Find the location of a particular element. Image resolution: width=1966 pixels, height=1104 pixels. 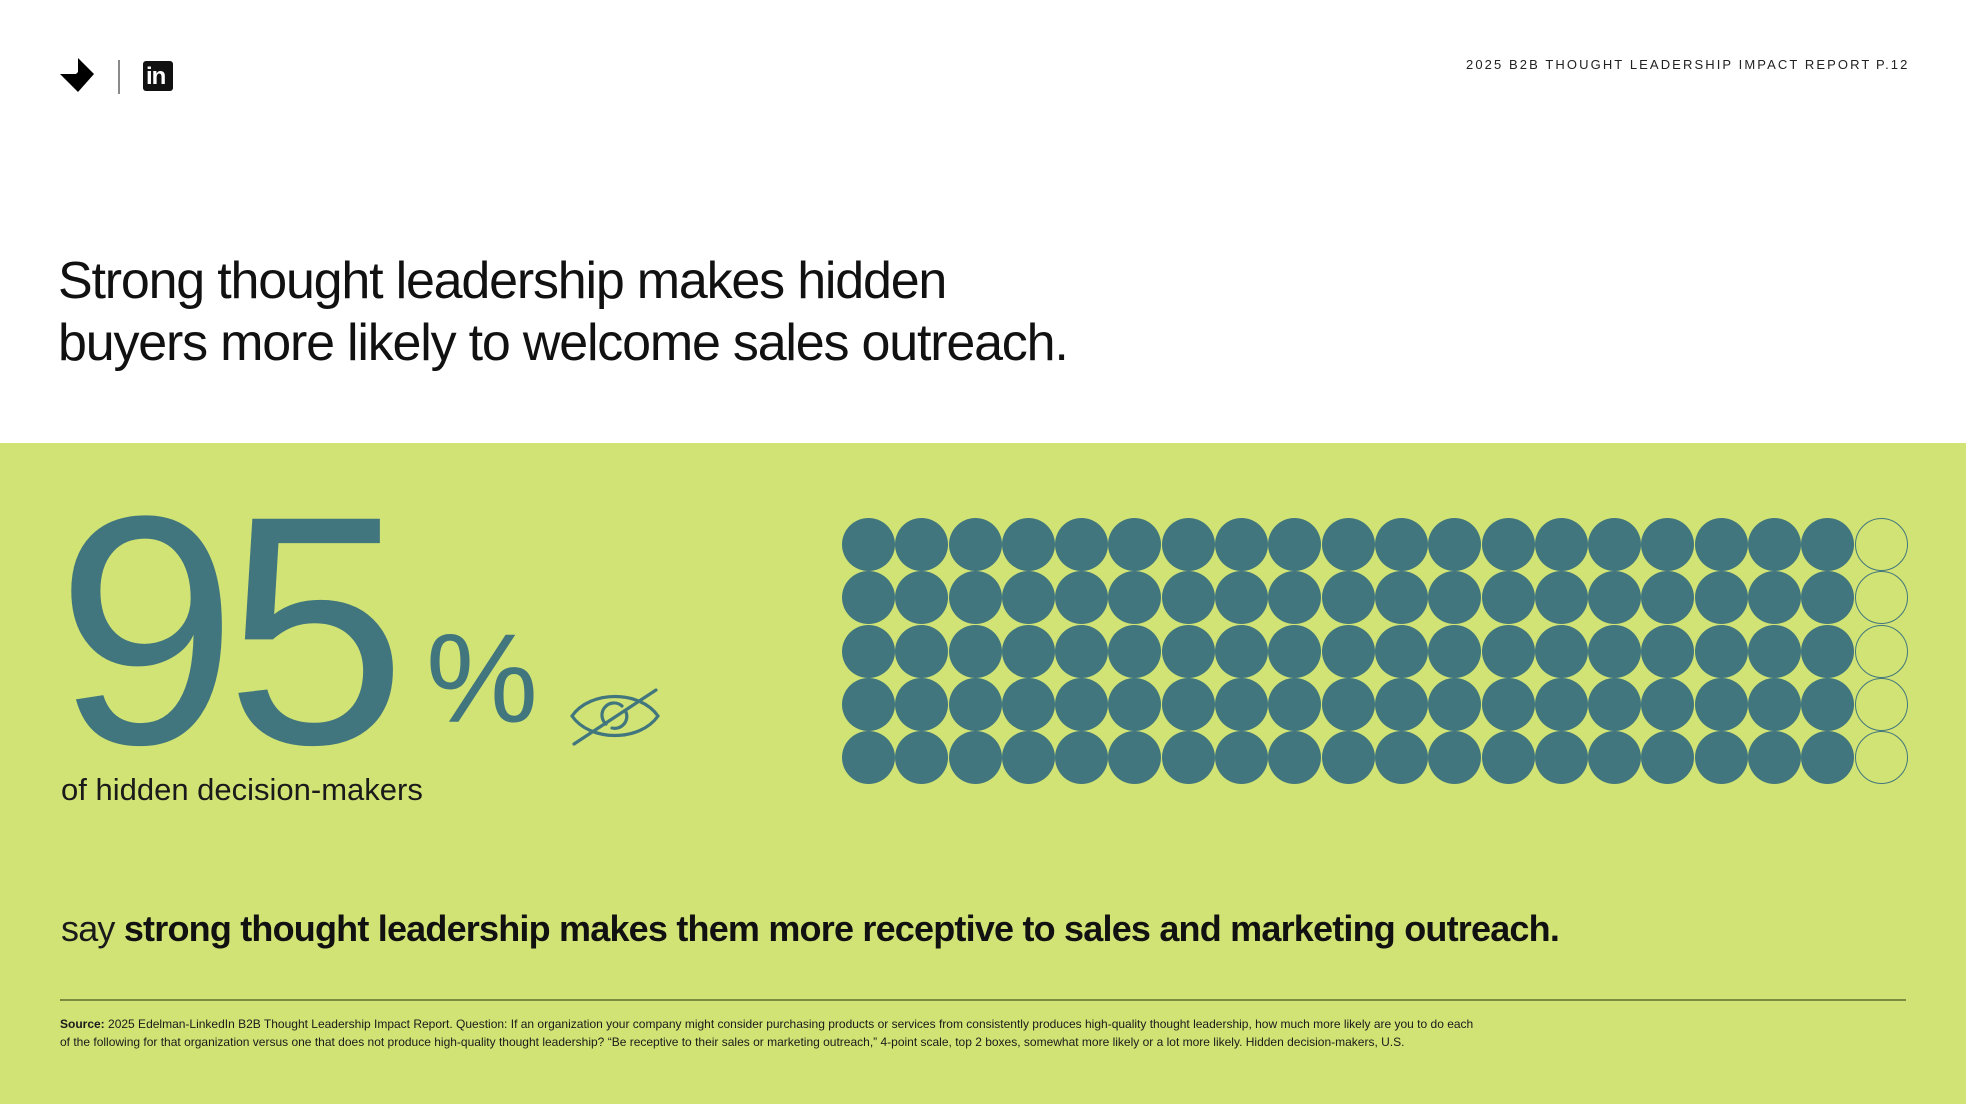

linkedin-logo-text: in is located at coordinates (156, 76).